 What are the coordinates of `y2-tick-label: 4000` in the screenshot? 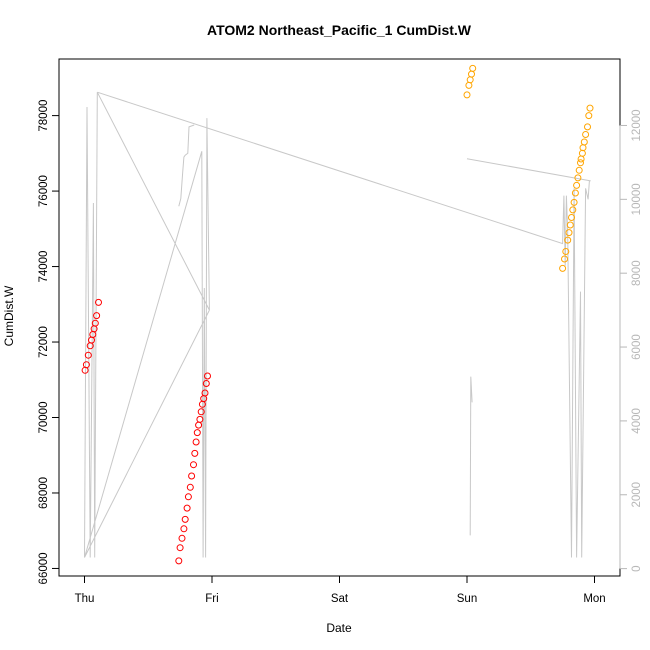 It's located at (637, 421).